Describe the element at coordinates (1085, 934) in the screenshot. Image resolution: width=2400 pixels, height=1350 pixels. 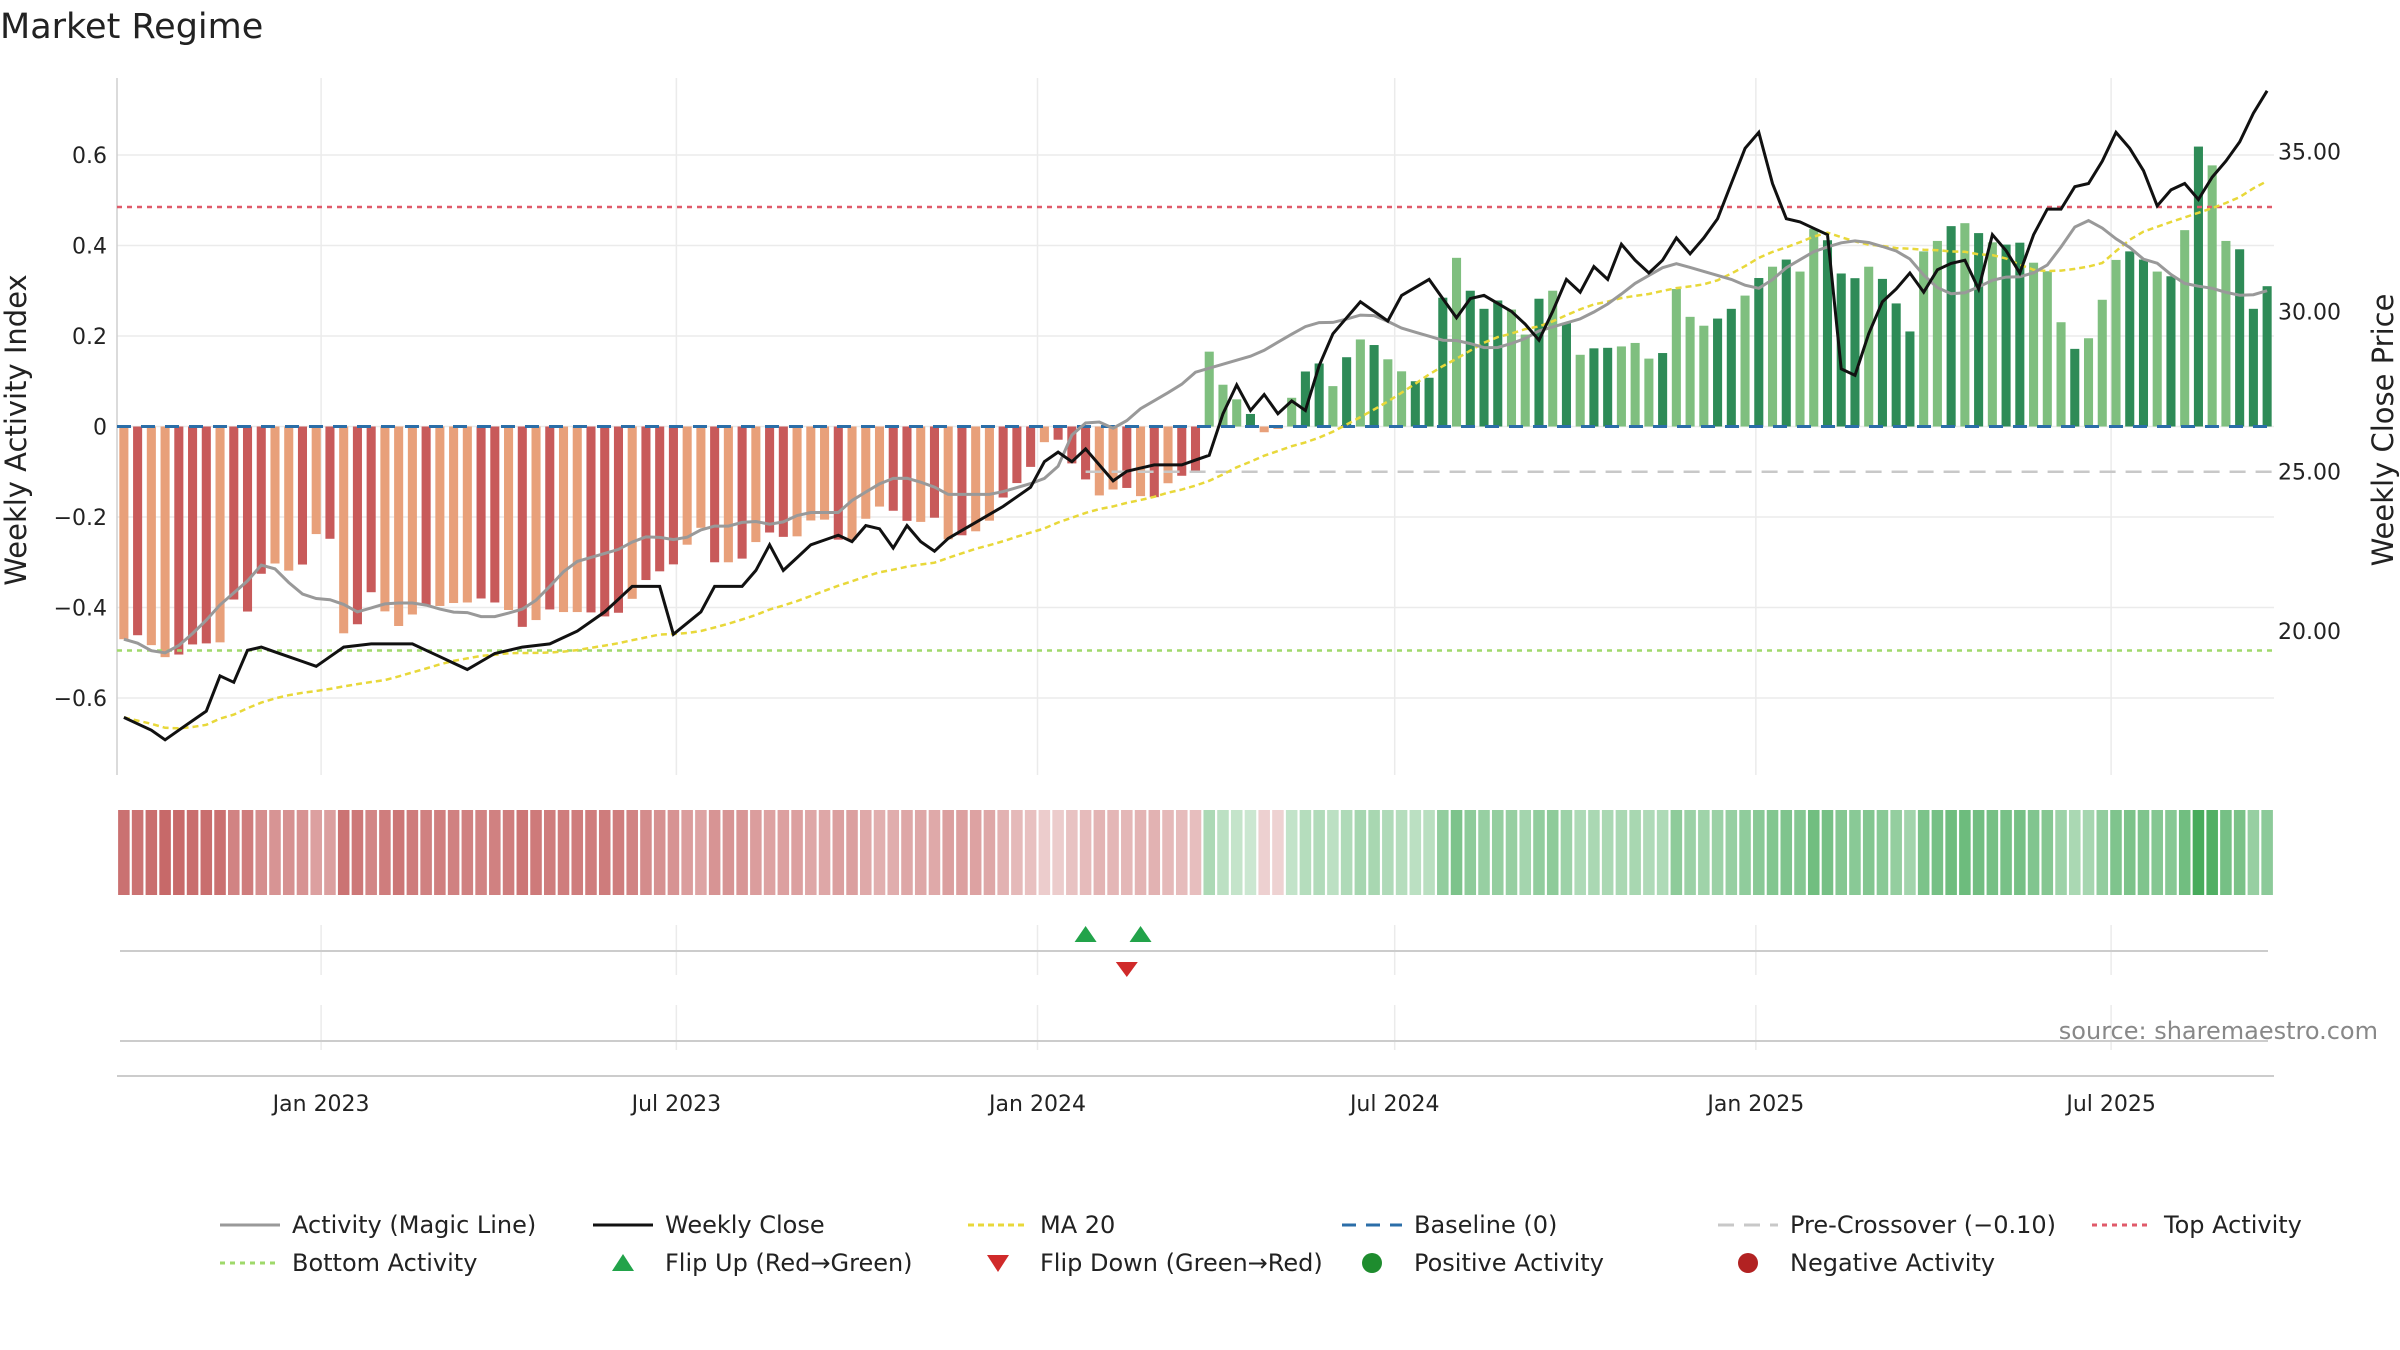
I see `flip-up-marker` at that location.